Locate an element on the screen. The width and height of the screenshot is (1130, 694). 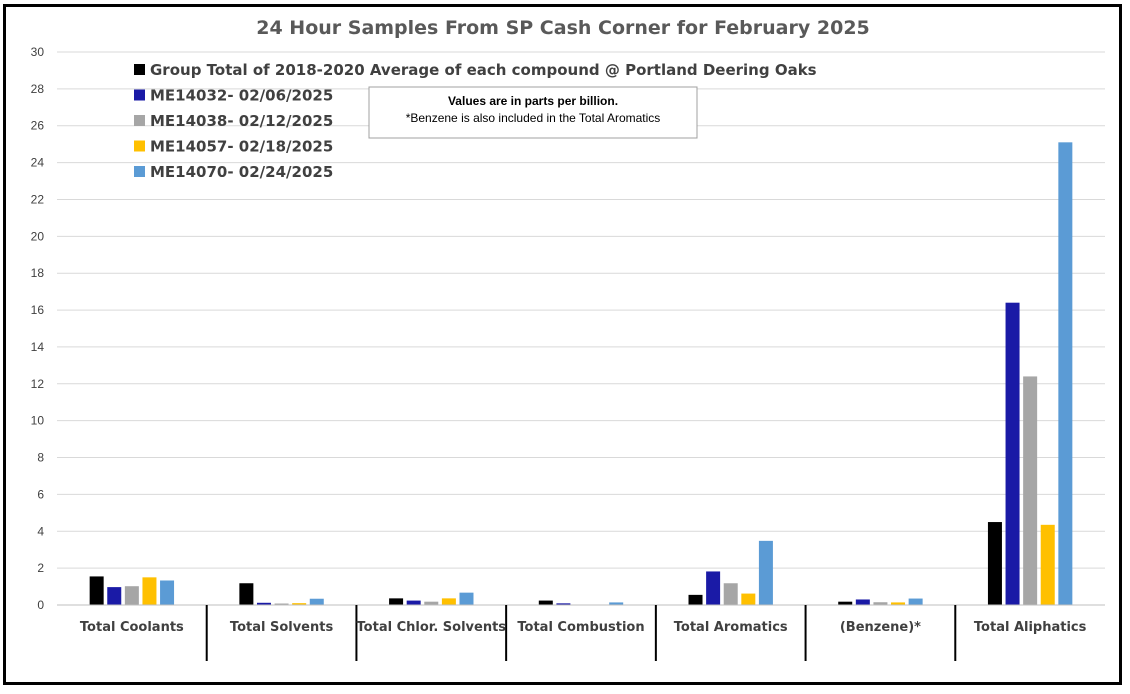
x-axis is located at coordinates (581, 632).